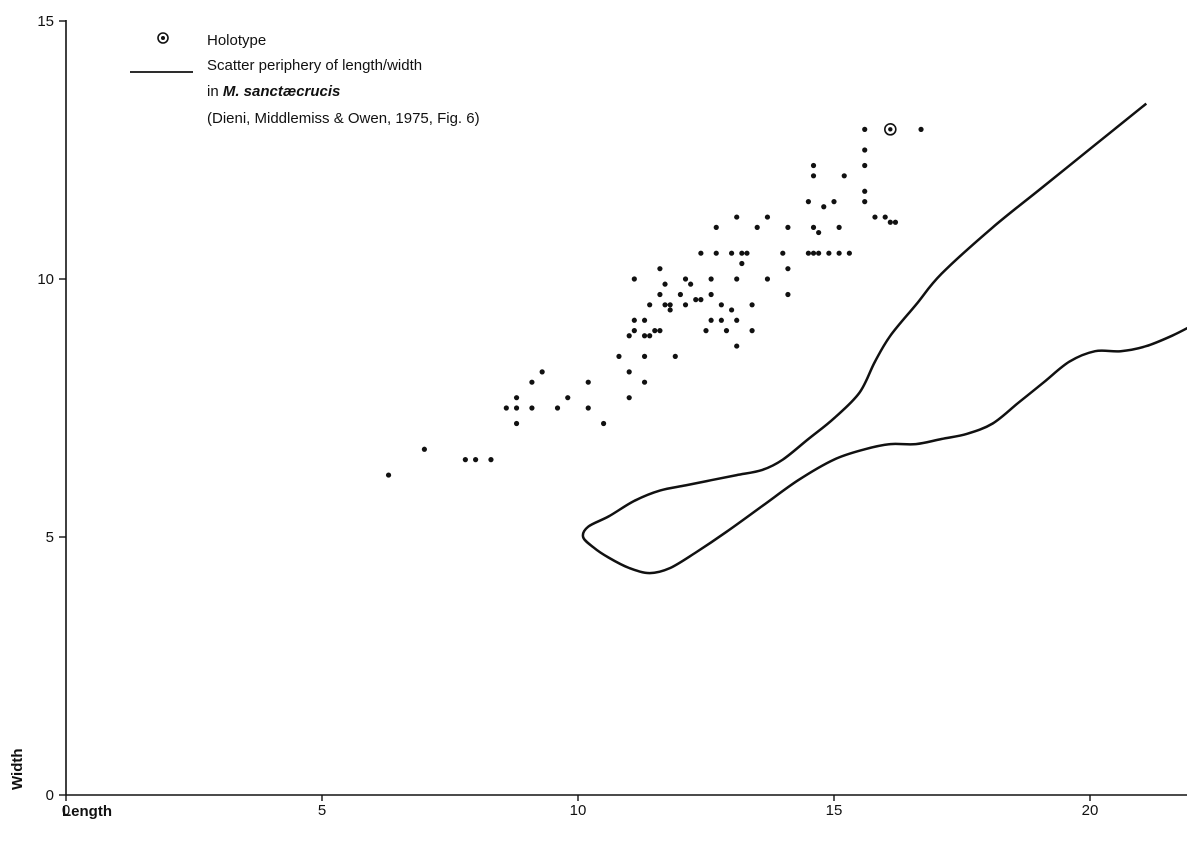 The width and height of the screenshot is (1187, 850). Describe the element at coordinates (17, 769) in the screenshot. I see `y-axis-title: Width` at that location.